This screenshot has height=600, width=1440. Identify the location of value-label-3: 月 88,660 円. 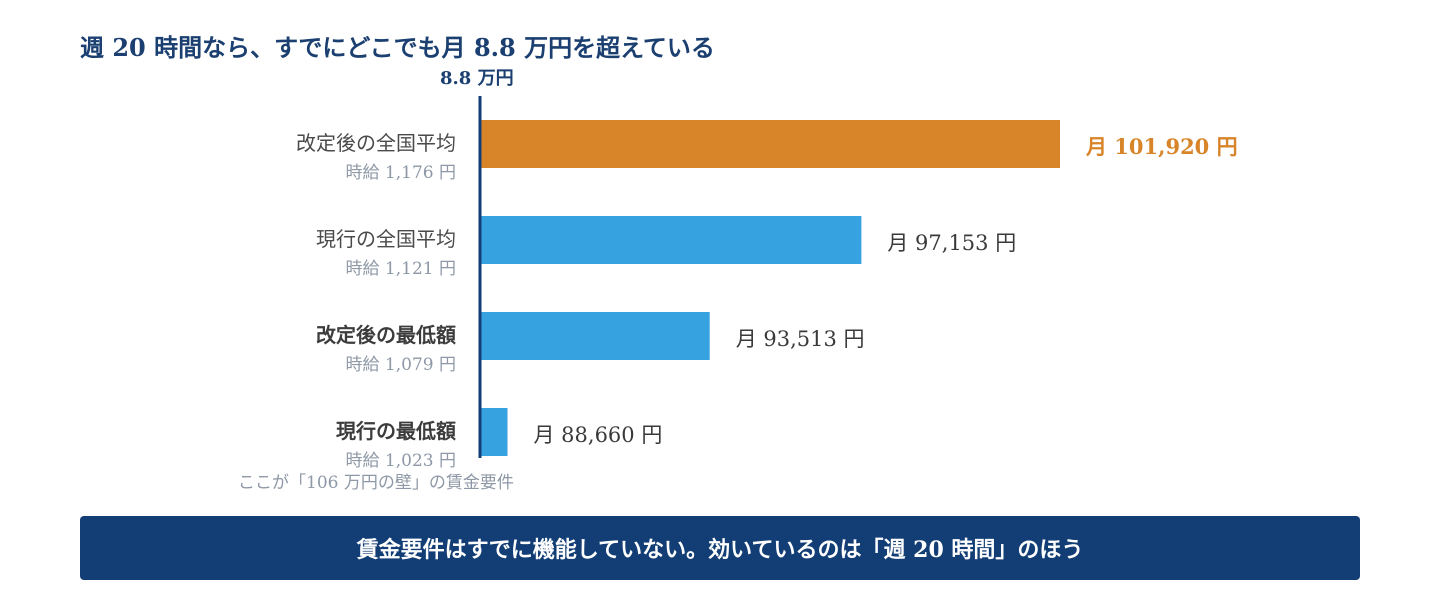
(598, 435).